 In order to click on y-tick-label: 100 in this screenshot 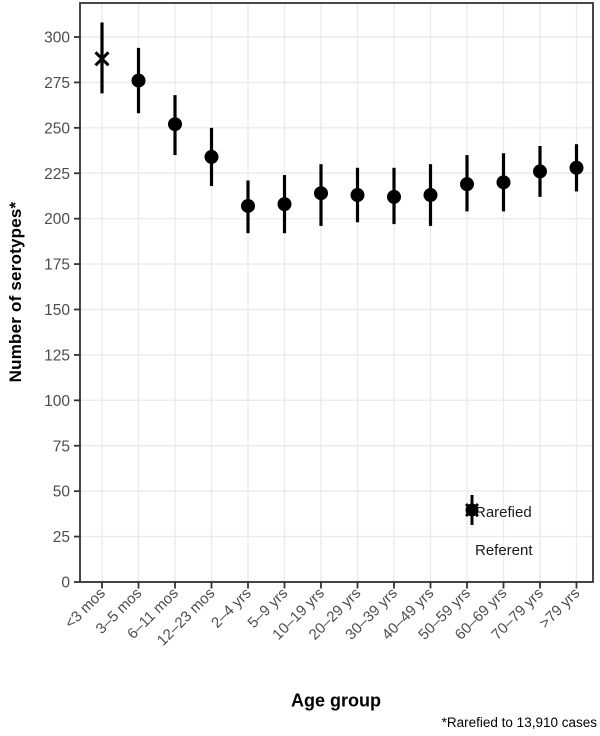, I will do `click(57, 401)`.